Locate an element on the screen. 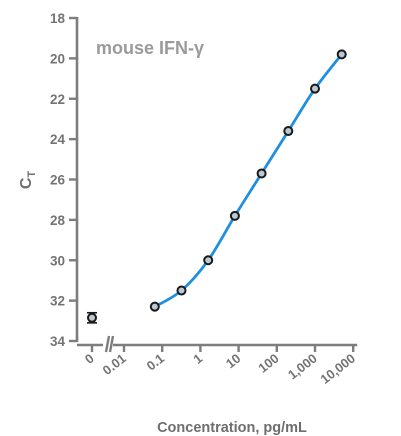  y-tick-label: 20 is located at coordinates (57, 58).